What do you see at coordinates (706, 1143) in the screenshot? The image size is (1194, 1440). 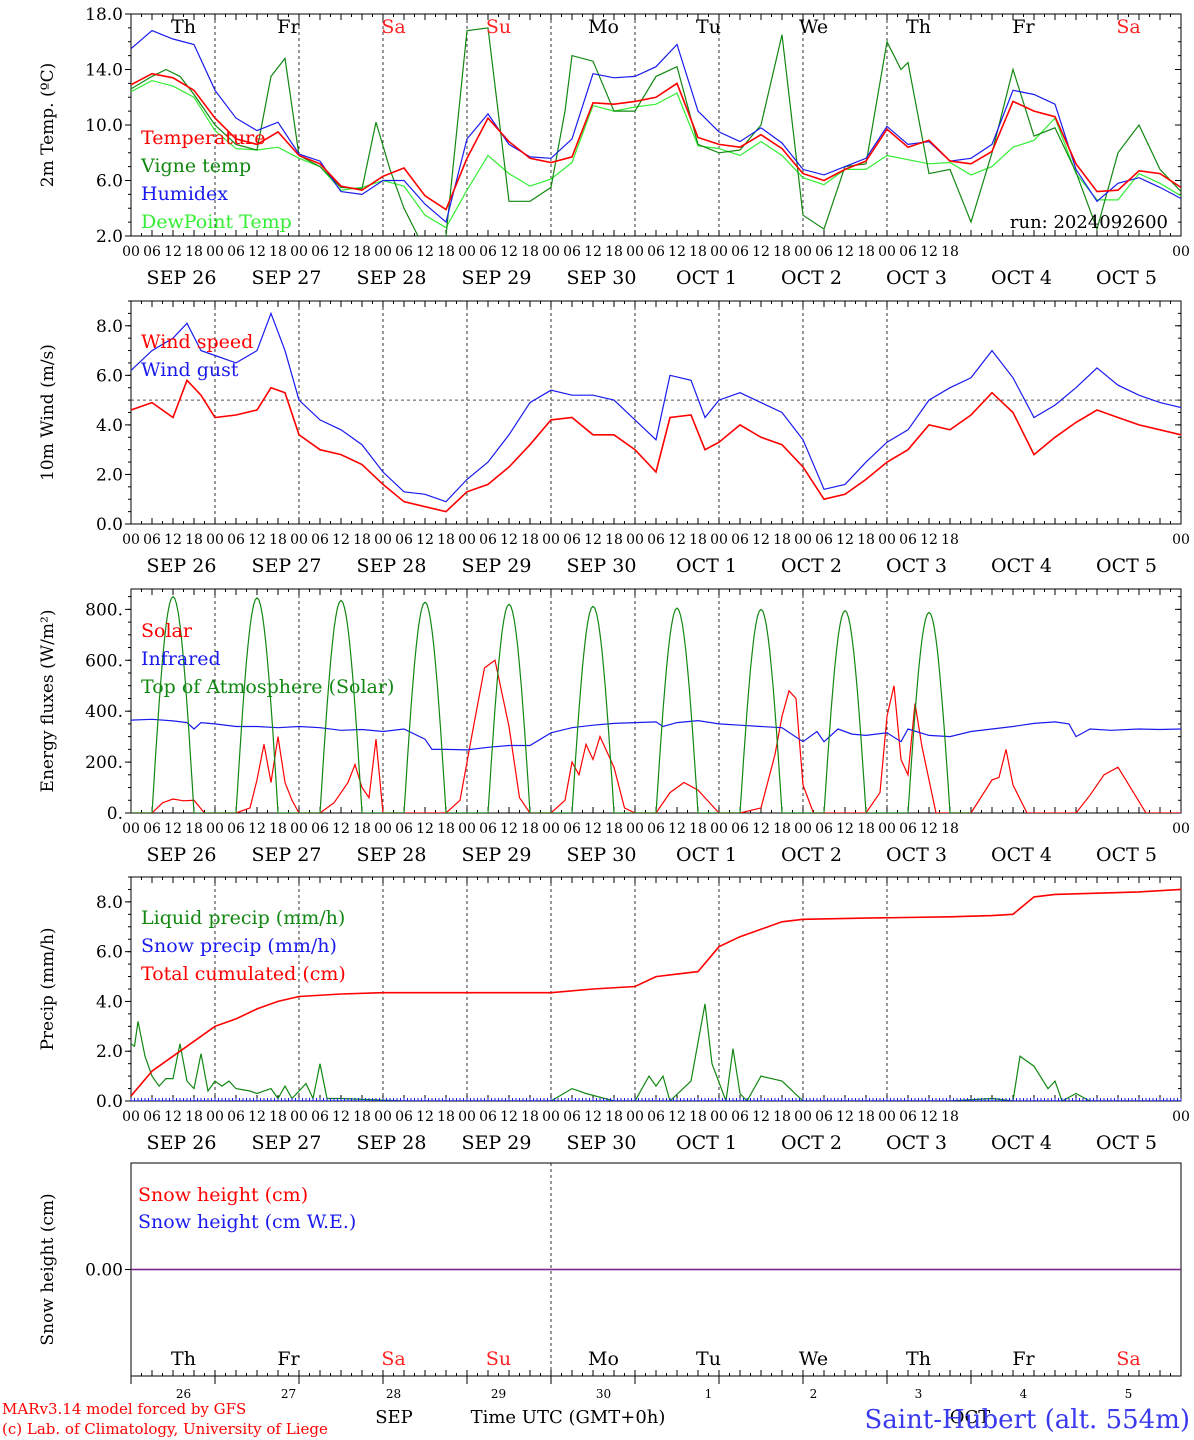 I see `date-label: OCT 1` at bounding box center [706, 1143].